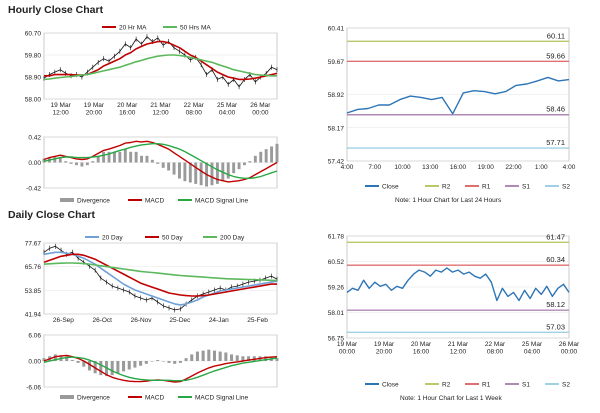  What do you see at coordinates (160, 275) in the screenshot?
I see `daily-price-50-day-line` at bounding box center [160, 275].